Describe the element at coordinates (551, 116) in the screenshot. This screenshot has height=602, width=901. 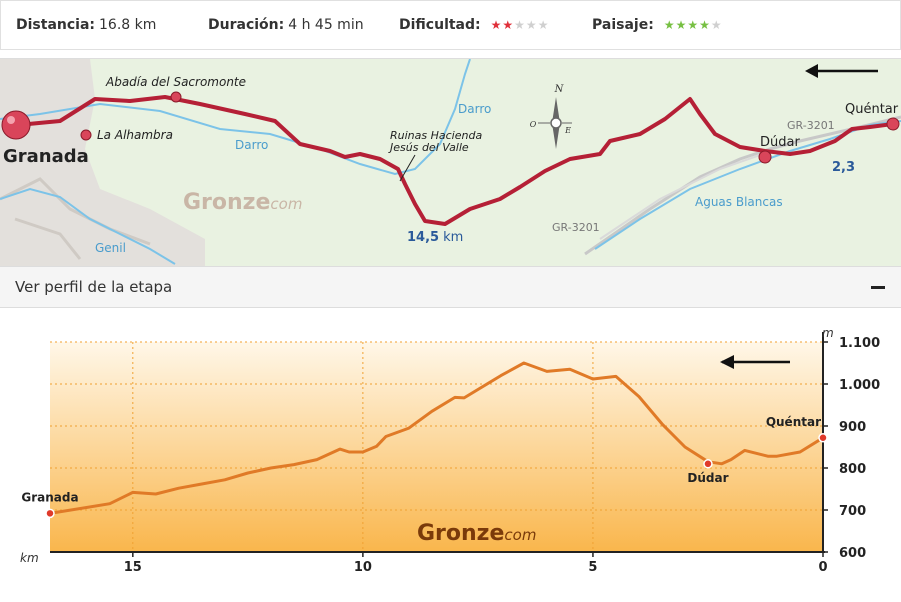
I see `compass-icon: N O E` at that location.